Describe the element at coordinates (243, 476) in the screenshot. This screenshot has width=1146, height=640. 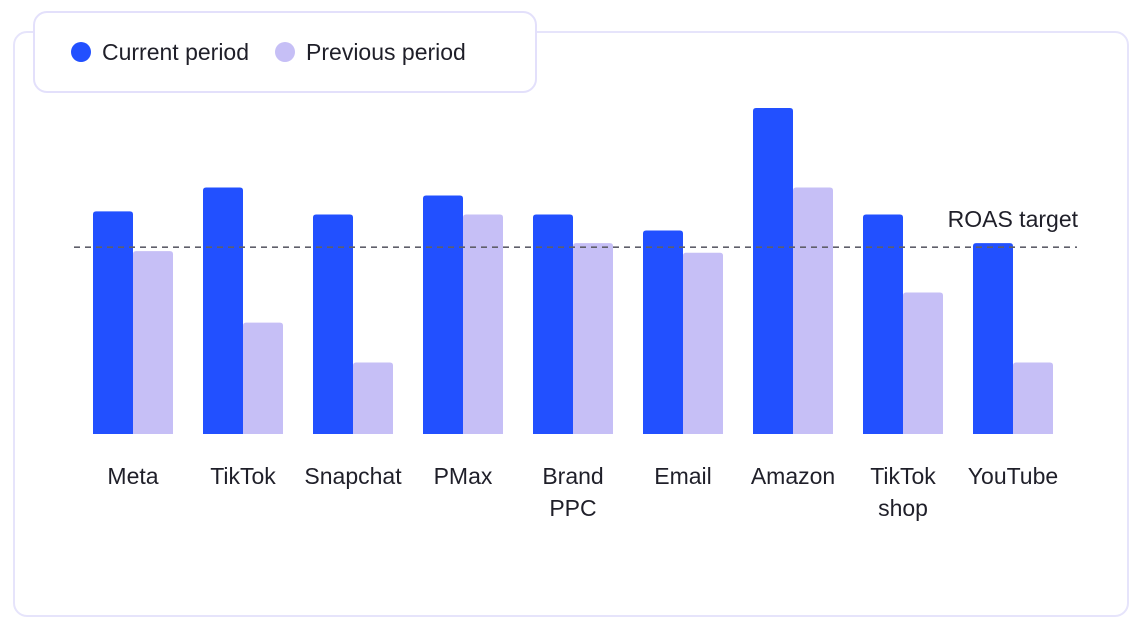
I see `x-tick-label-1-0: TikTok` at that location.